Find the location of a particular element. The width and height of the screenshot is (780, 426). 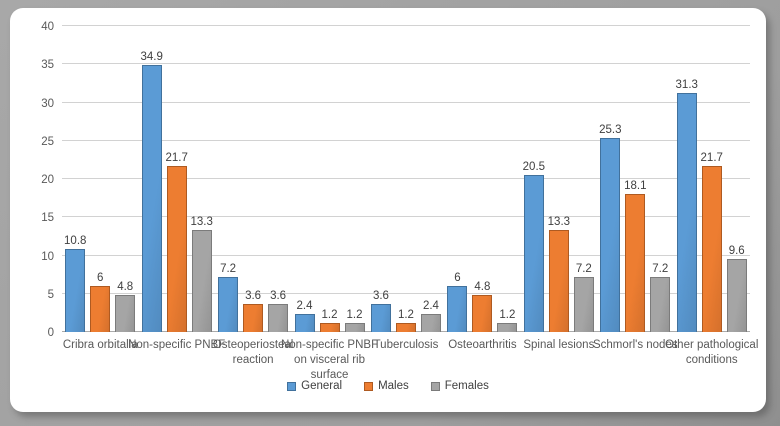

x-category-label: Tuberculosis is located at coordinates (406, 345).